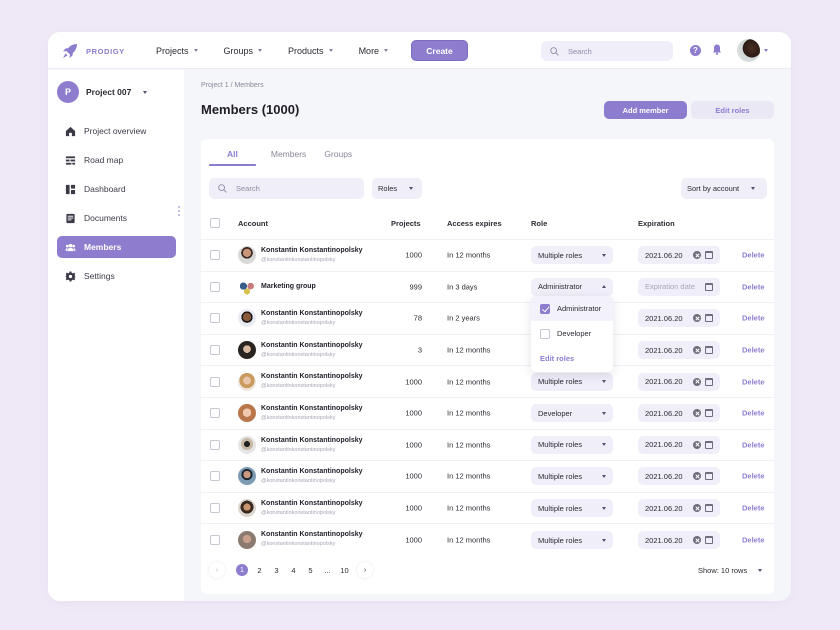  What do you see at coordinates (717, 49) in the screenshot?
I see `bell-icon` at bounding box center [717, 49].